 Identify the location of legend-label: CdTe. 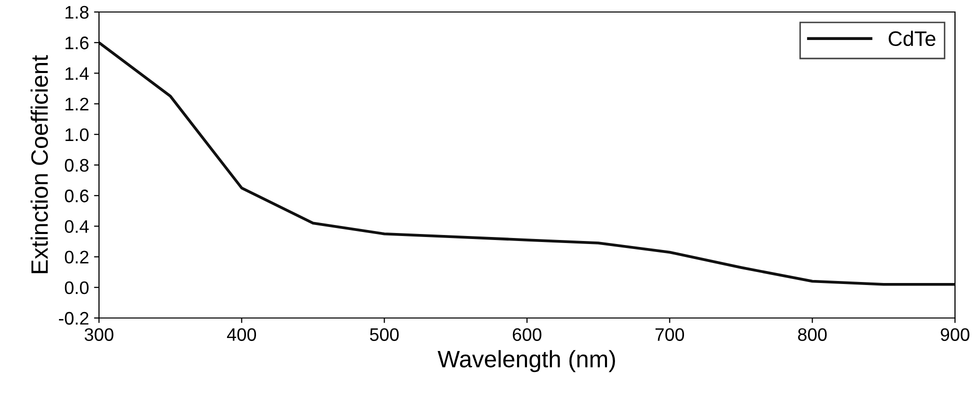
(912, 38).